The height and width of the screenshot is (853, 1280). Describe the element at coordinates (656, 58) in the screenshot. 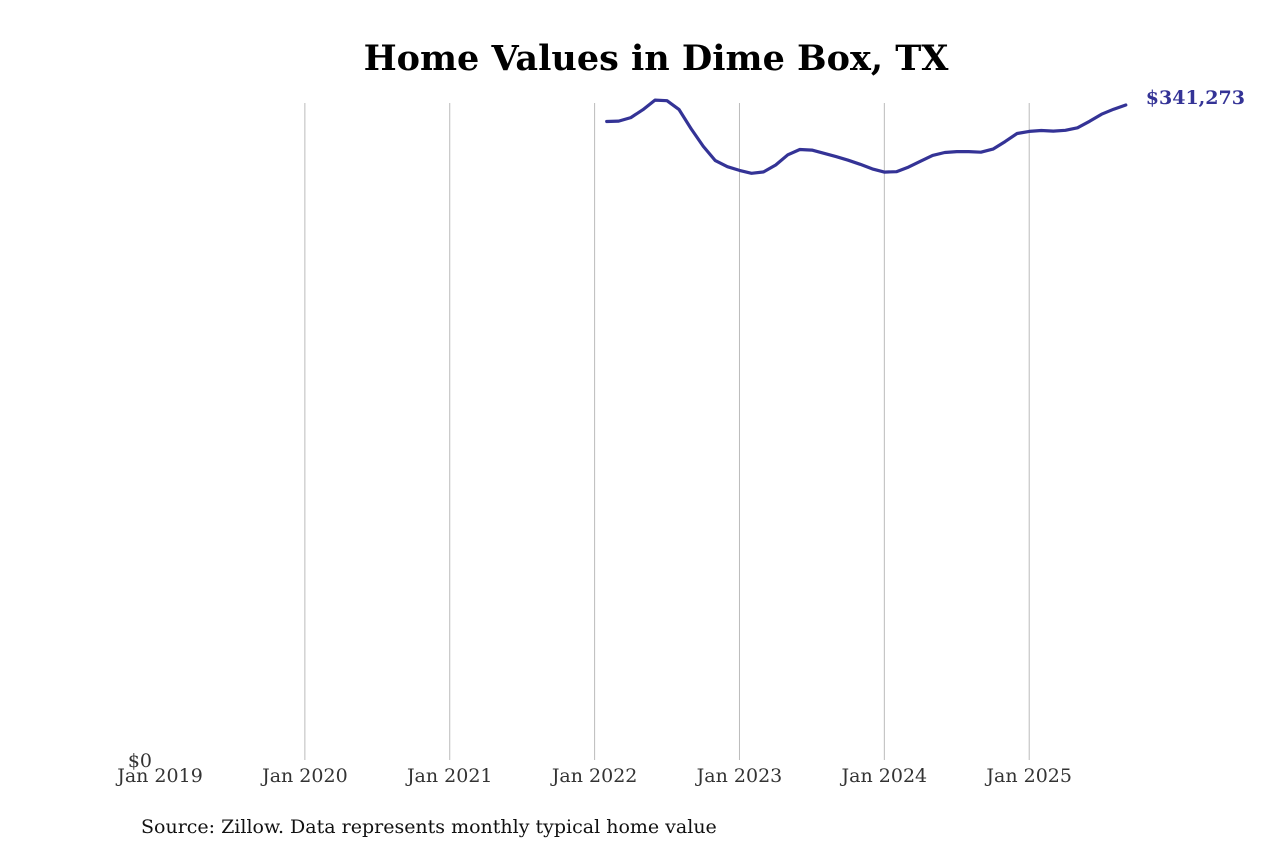

I see `chart-title: Home Values in Dime Box, TX` at that location.